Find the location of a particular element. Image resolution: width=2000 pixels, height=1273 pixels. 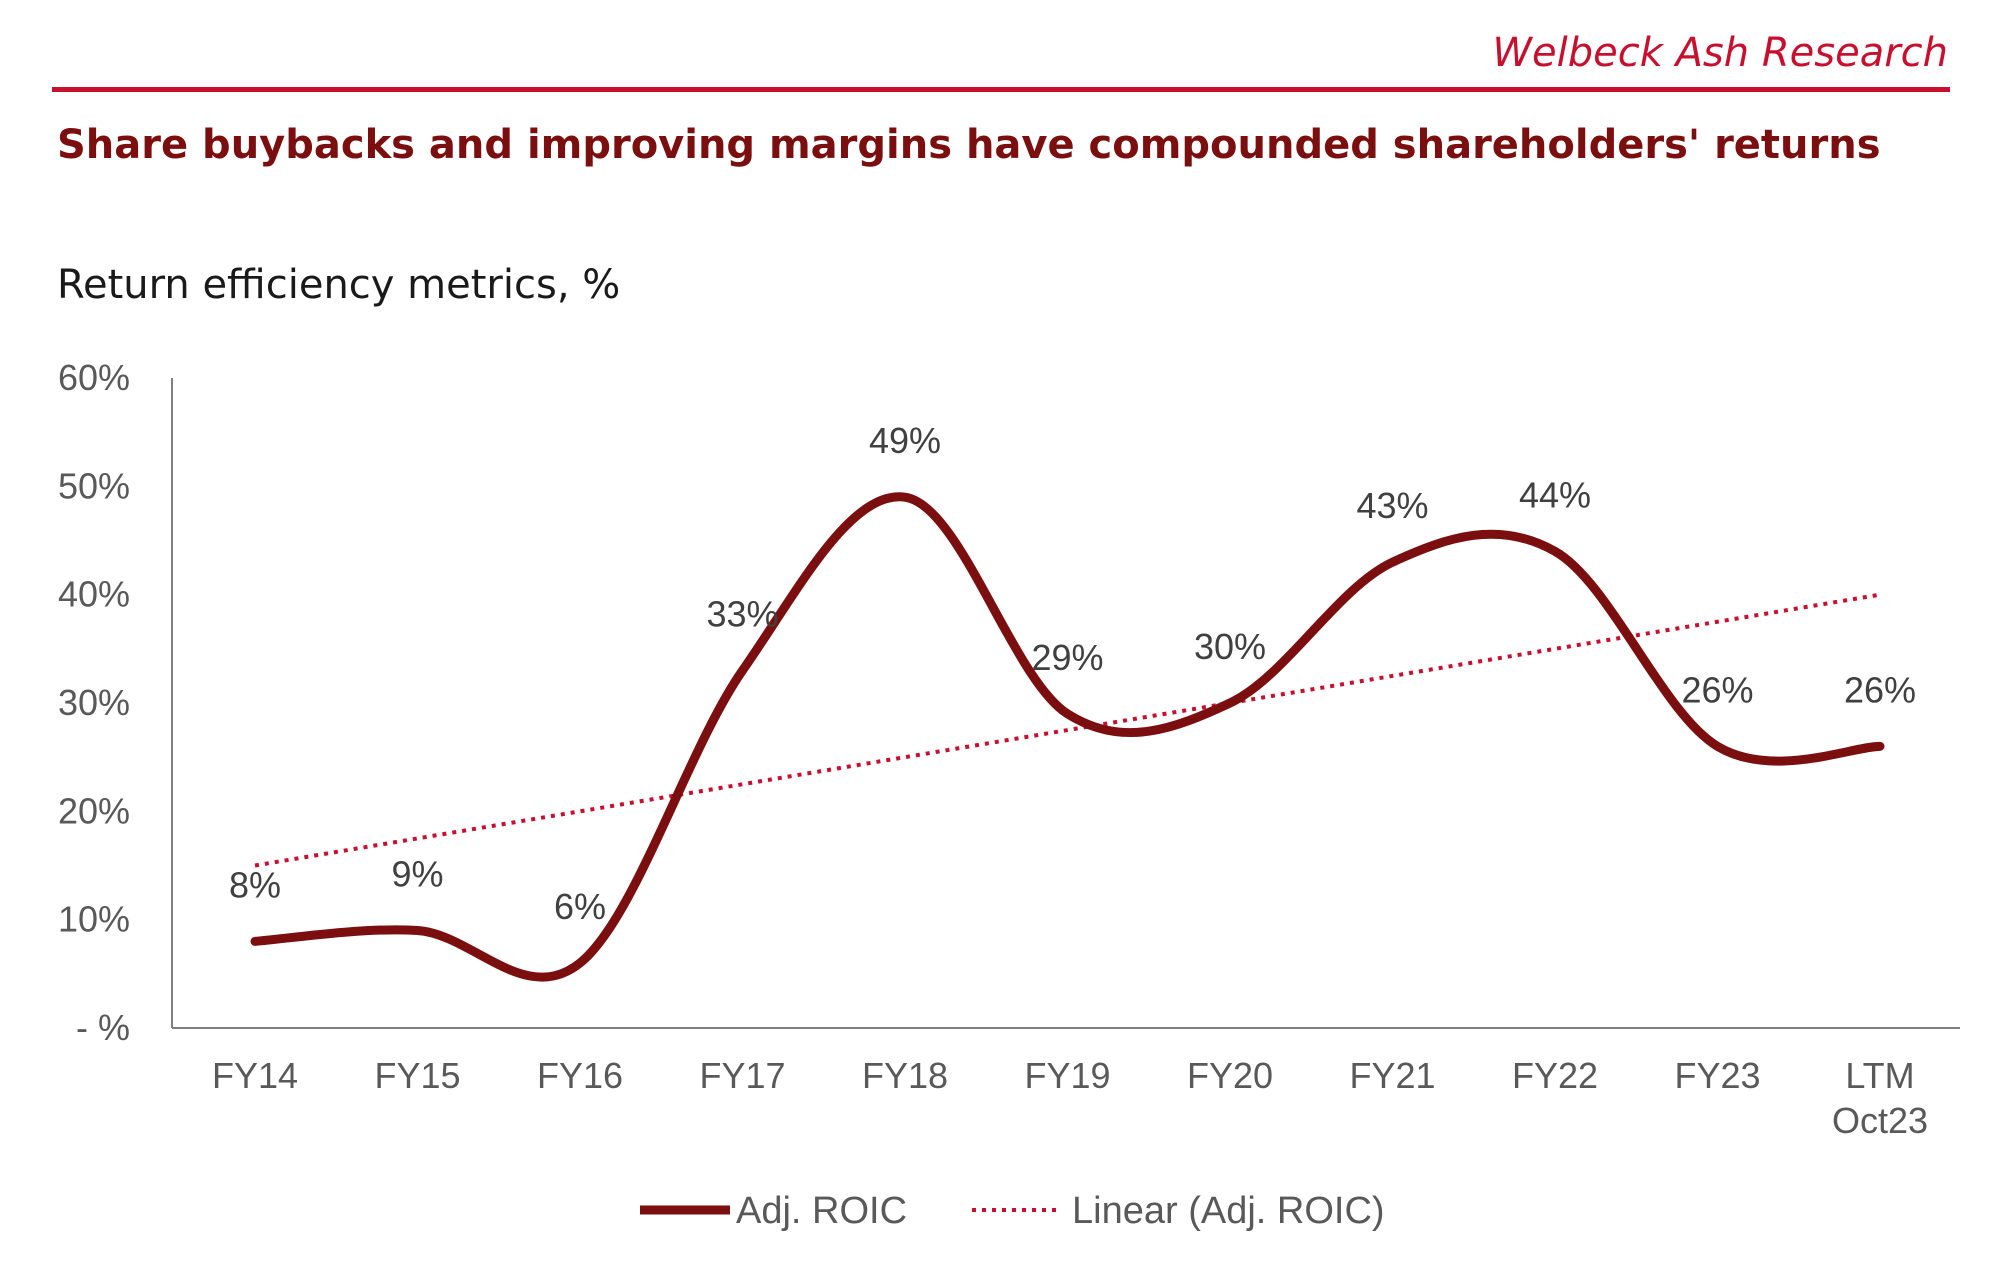

data-label: 30% is located at coordinates (1230, 646).